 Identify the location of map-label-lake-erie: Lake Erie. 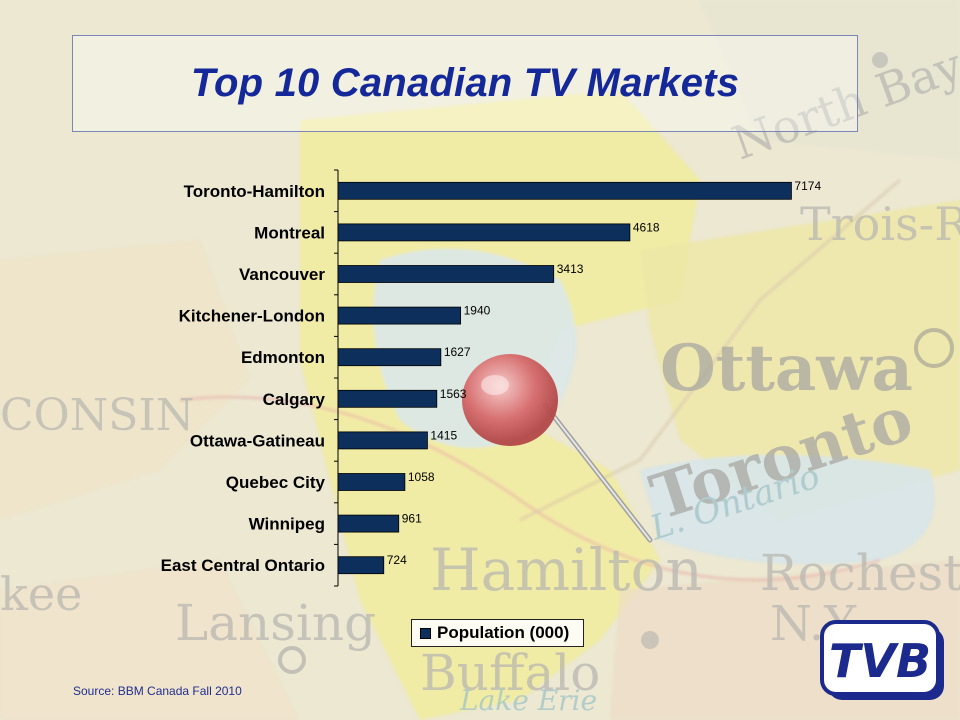
(528, 700).